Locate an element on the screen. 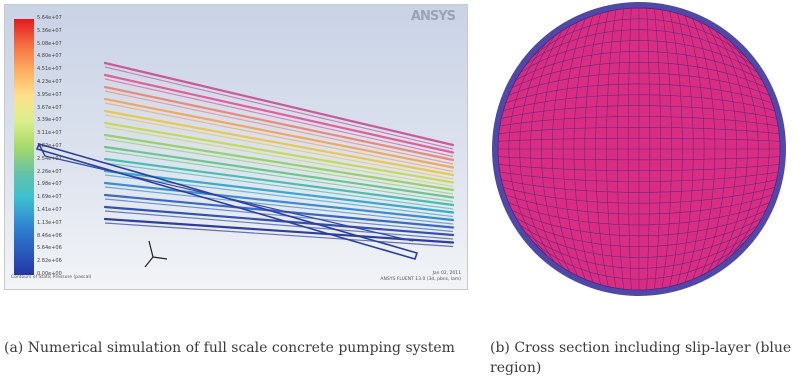 The height and width of the screenshot is (385, 811). colorbar-label: 1.98e+07 is located at coordinates (49, 184).